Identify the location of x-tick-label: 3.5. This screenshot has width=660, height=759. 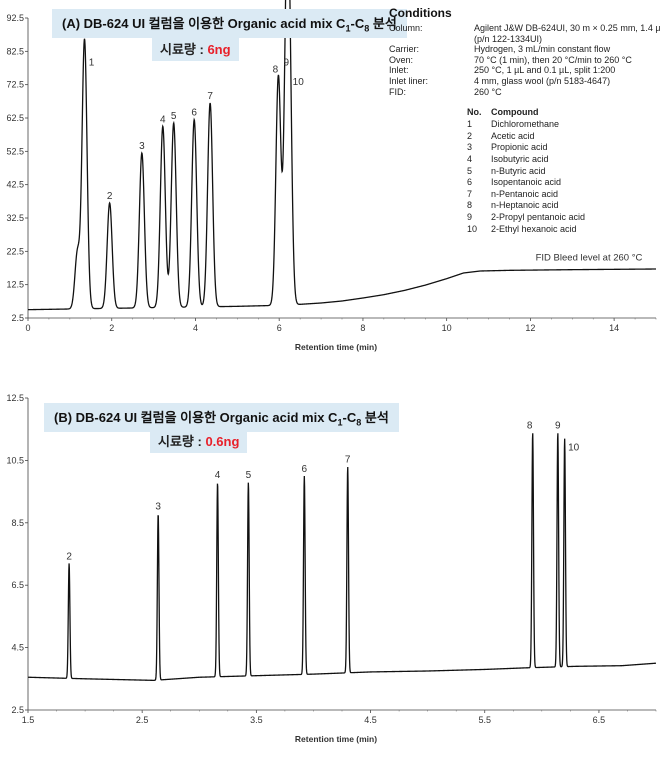
(256, 720).